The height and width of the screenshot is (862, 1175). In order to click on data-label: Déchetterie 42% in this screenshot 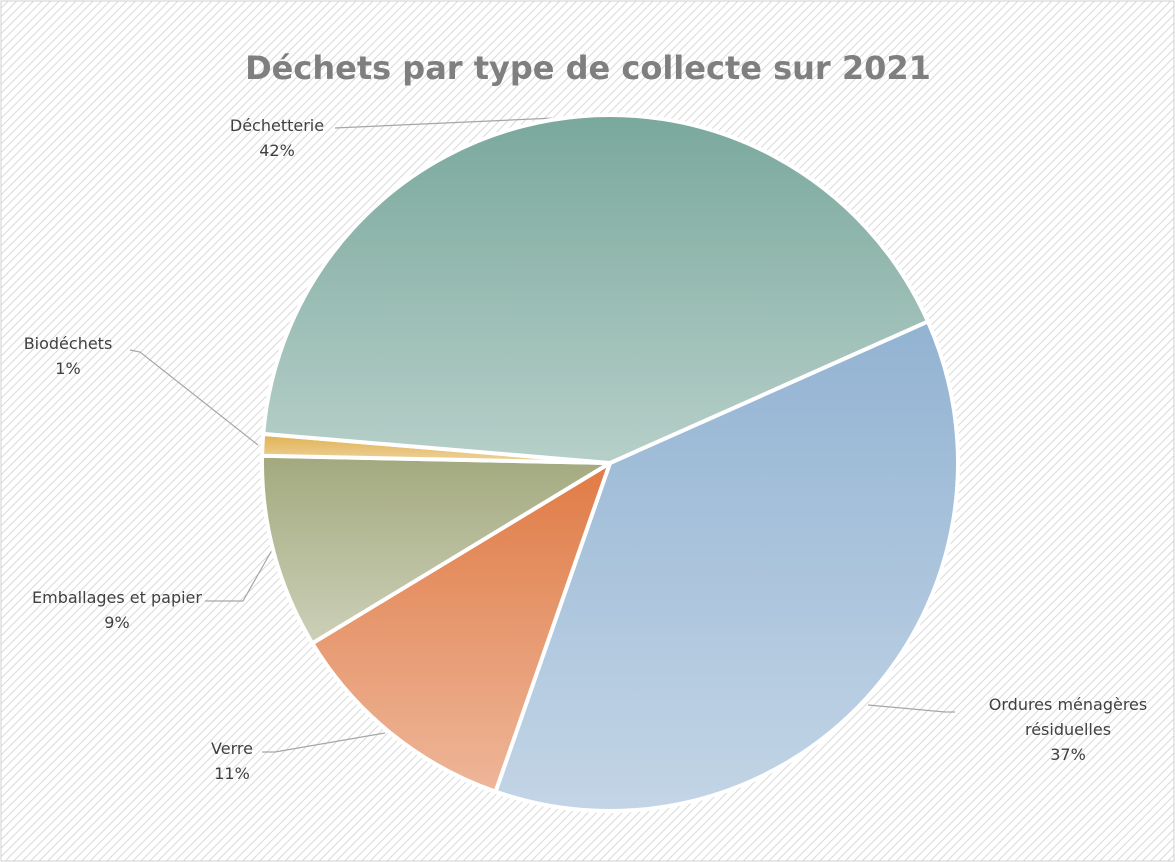, I will do `click(277, 138)`.